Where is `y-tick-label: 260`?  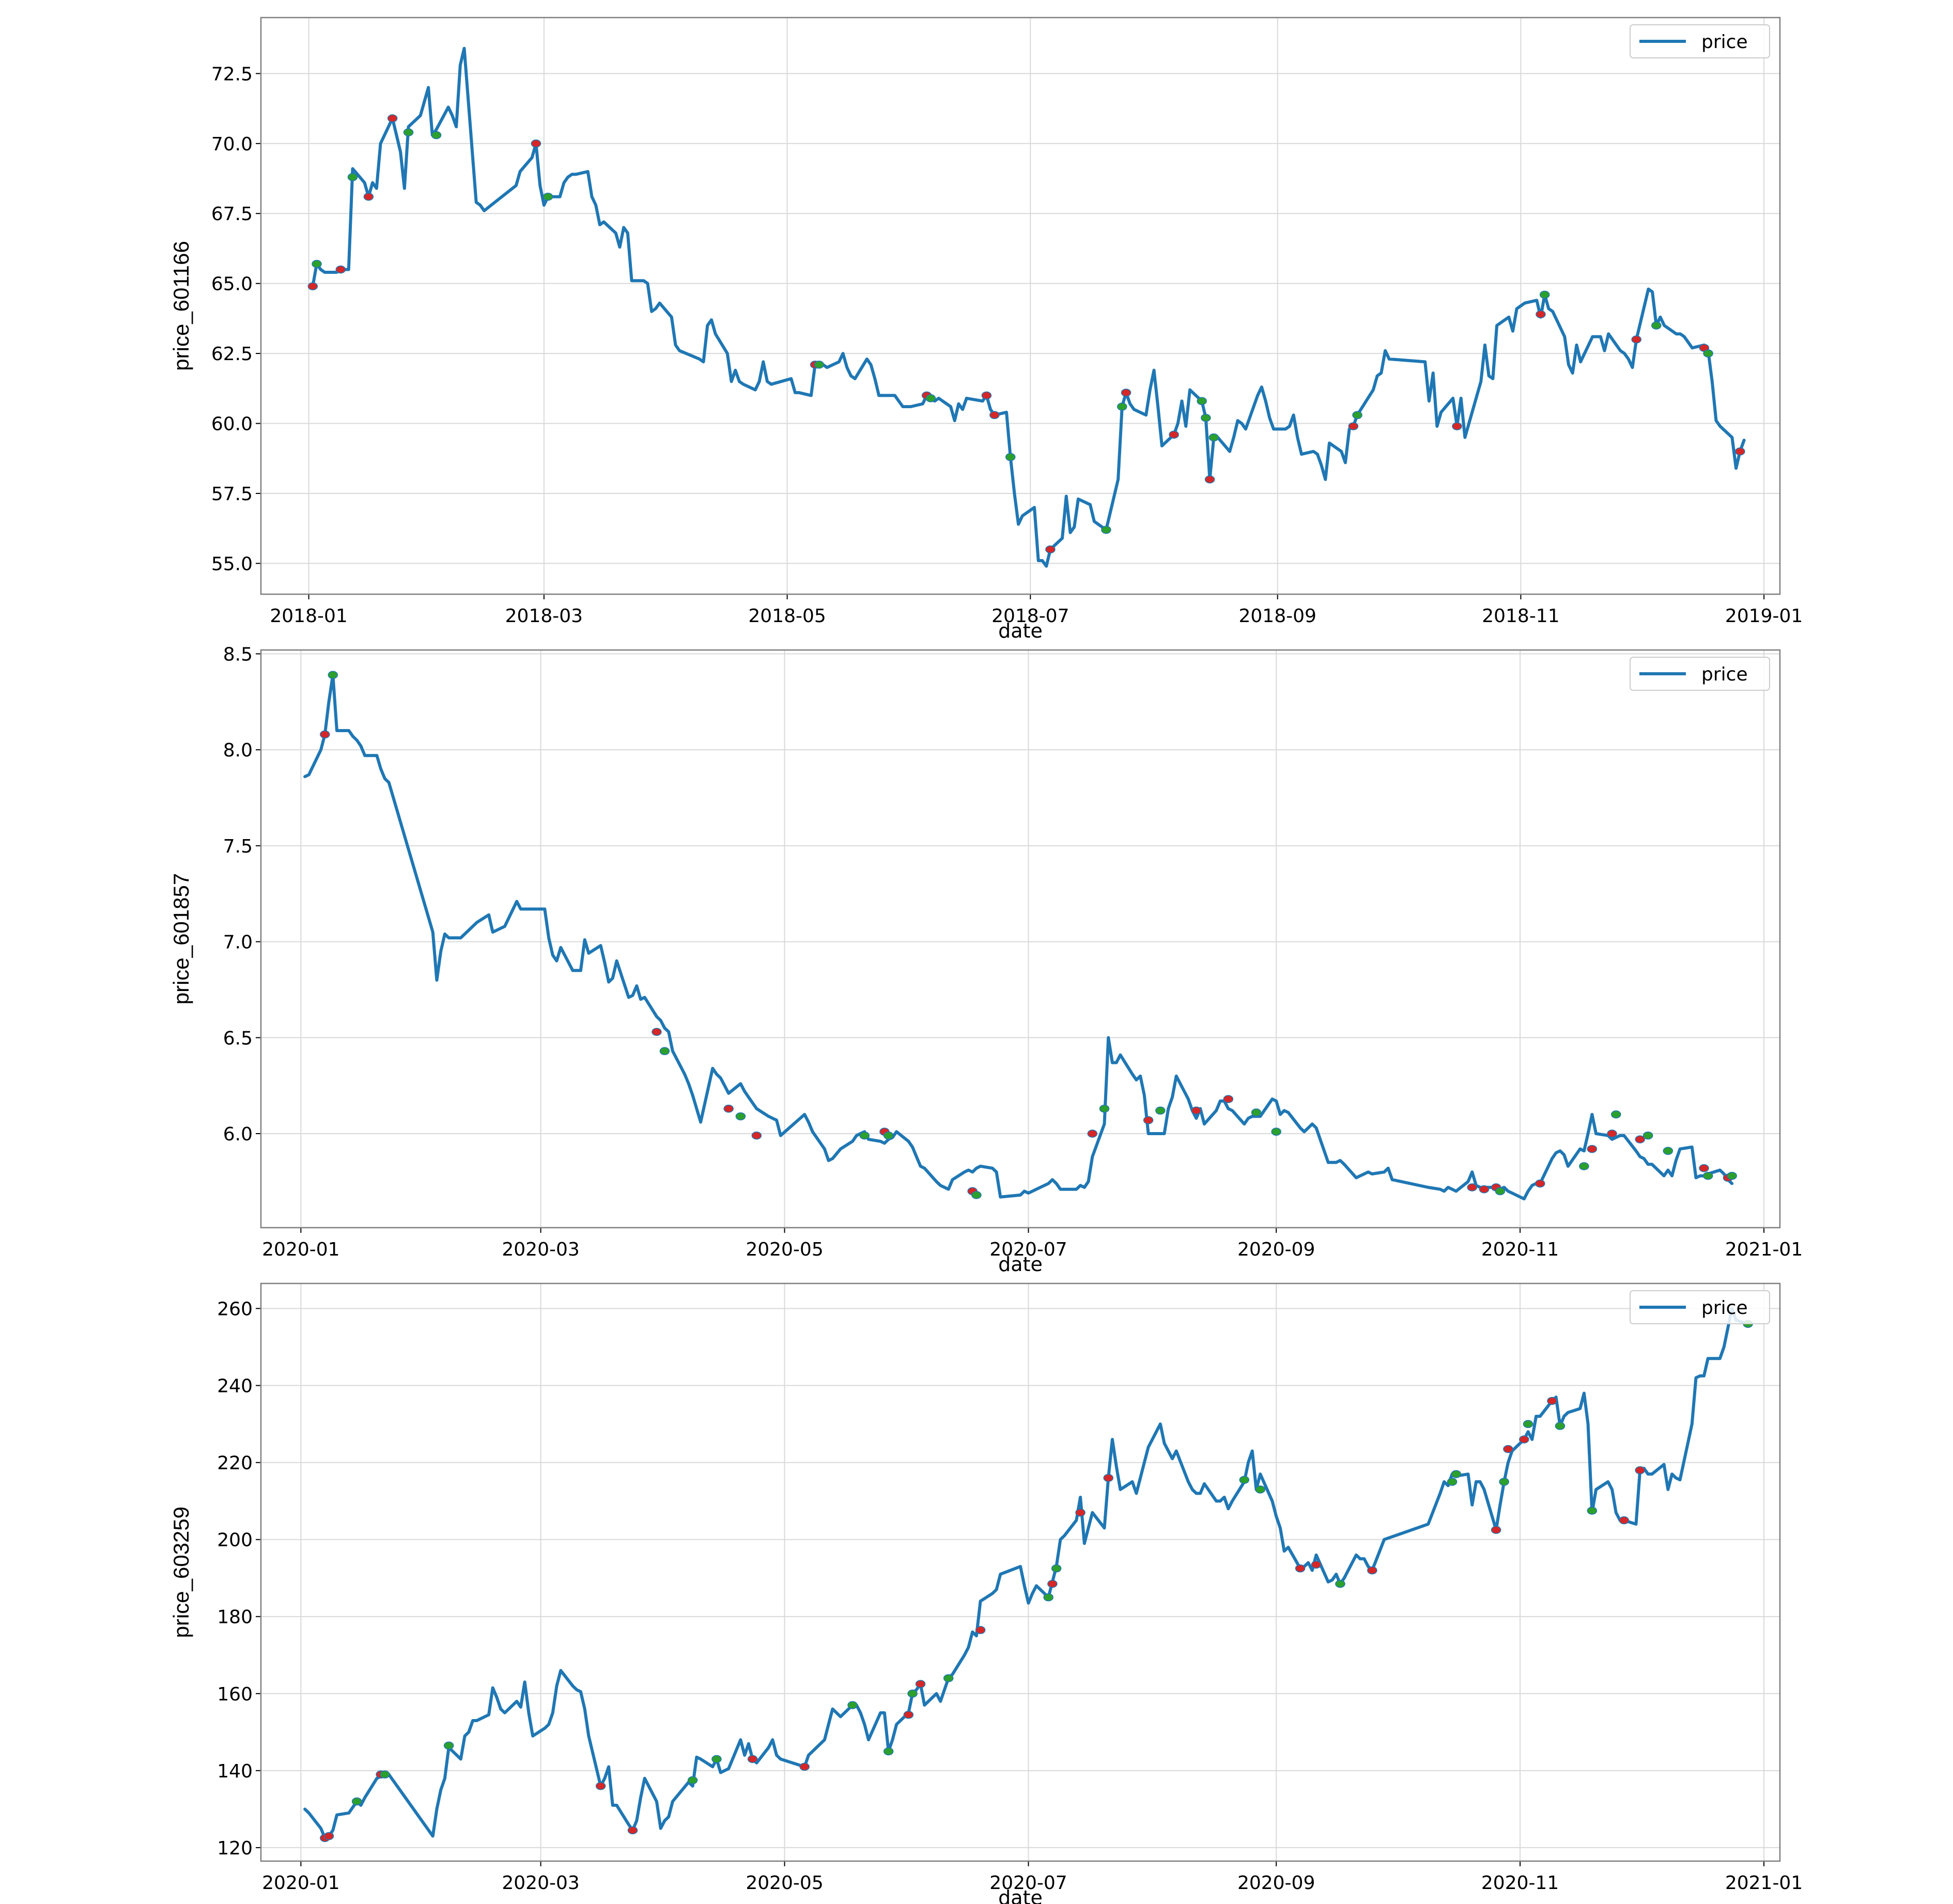
y-tick-label: 260 is located at coordinates (235, 1309).